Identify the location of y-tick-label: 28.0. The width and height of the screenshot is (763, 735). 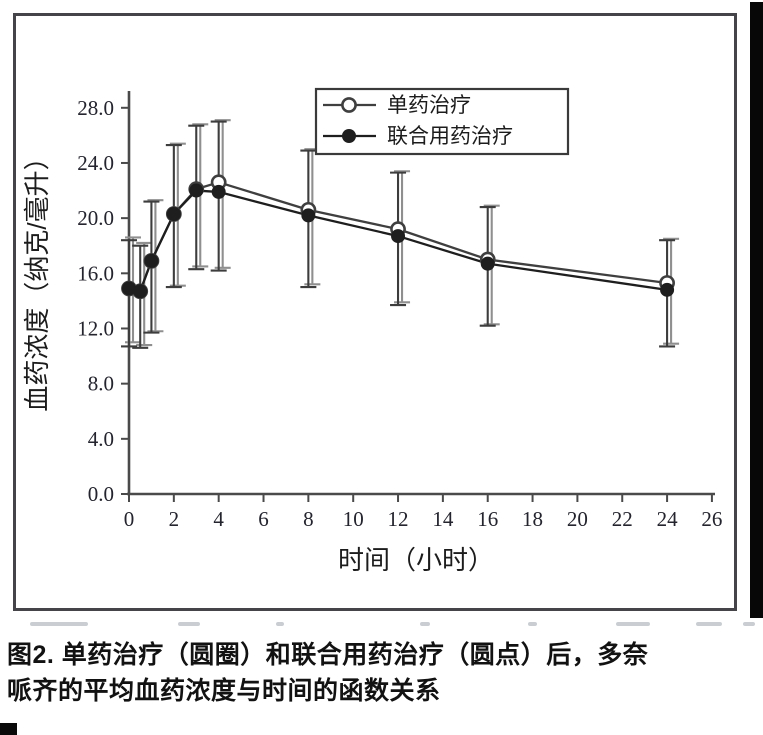
(95, 108).